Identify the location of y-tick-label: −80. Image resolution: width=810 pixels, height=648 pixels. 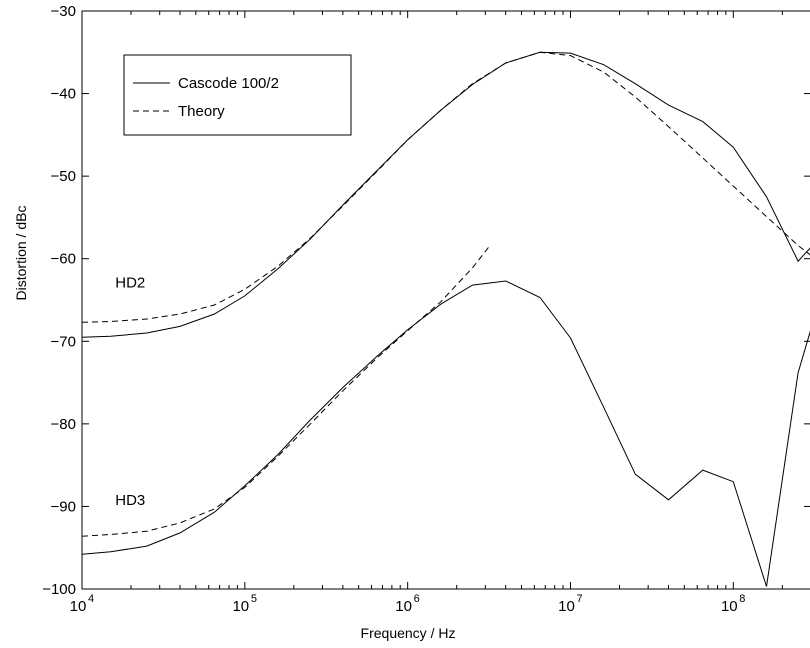
(63, 424).